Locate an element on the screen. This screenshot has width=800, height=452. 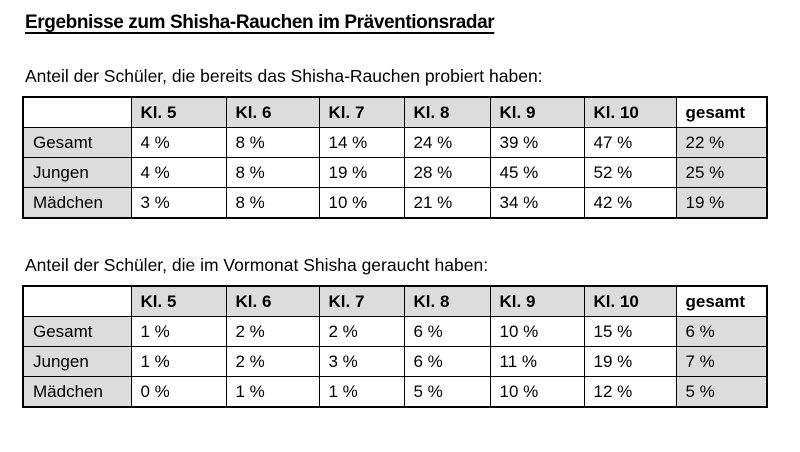
table-row-jungen: Jungen 1 % 2 % 3 % 6 % 11 % 19 % 7 % is located at coordinates (395, 361).